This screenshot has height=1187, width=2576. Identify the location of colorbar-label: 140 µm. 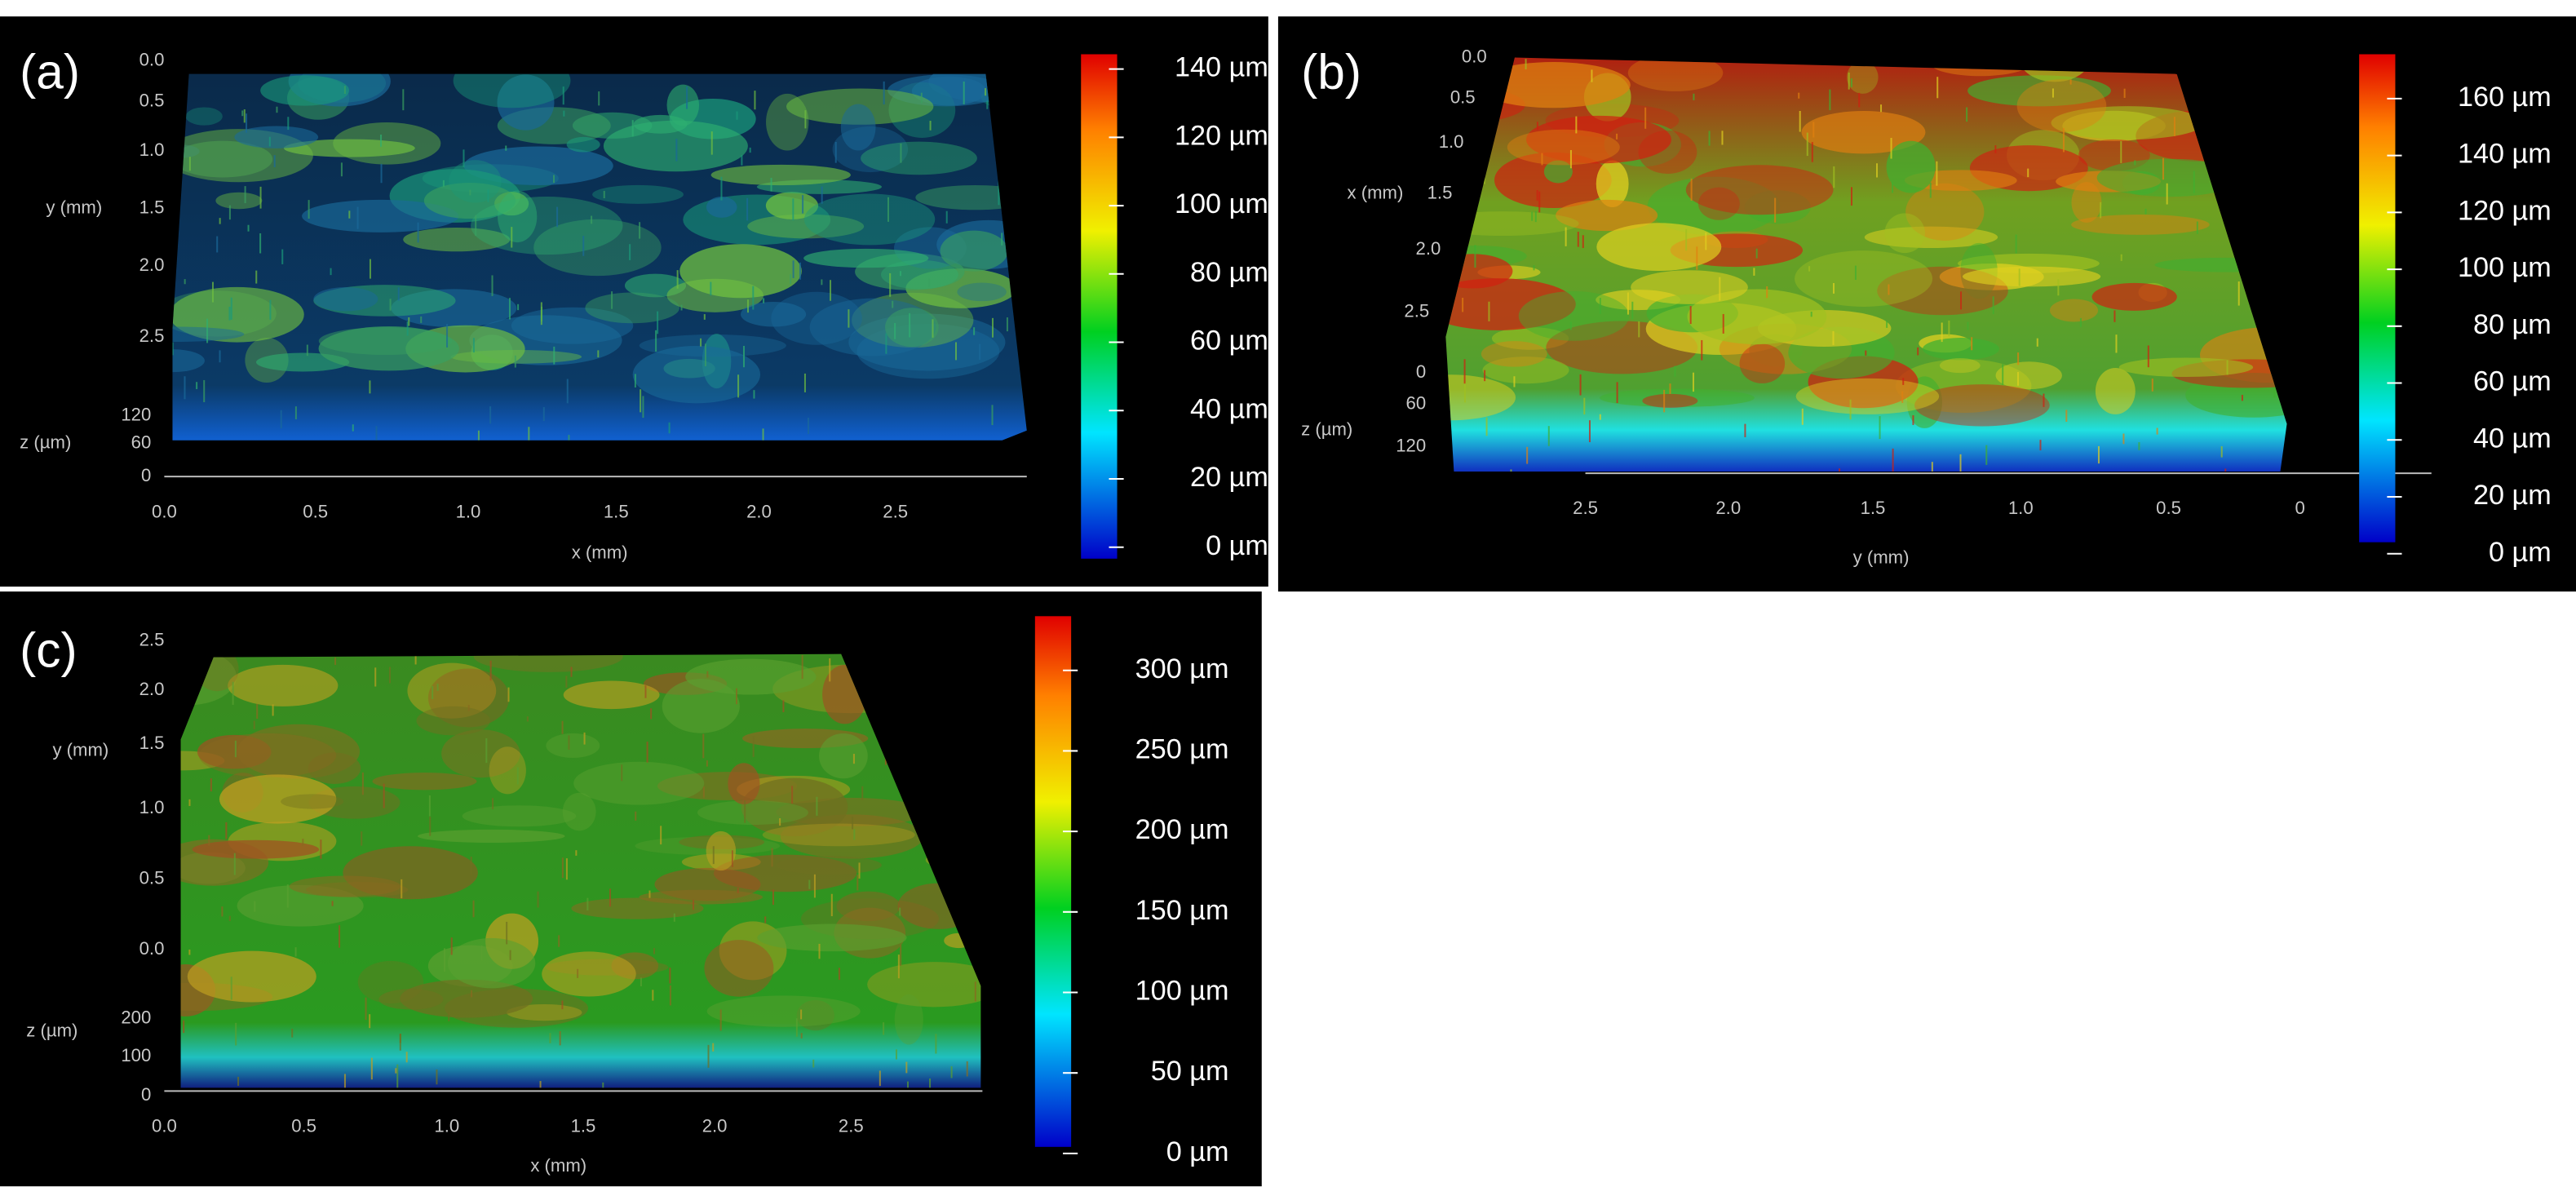
(1221, 67).